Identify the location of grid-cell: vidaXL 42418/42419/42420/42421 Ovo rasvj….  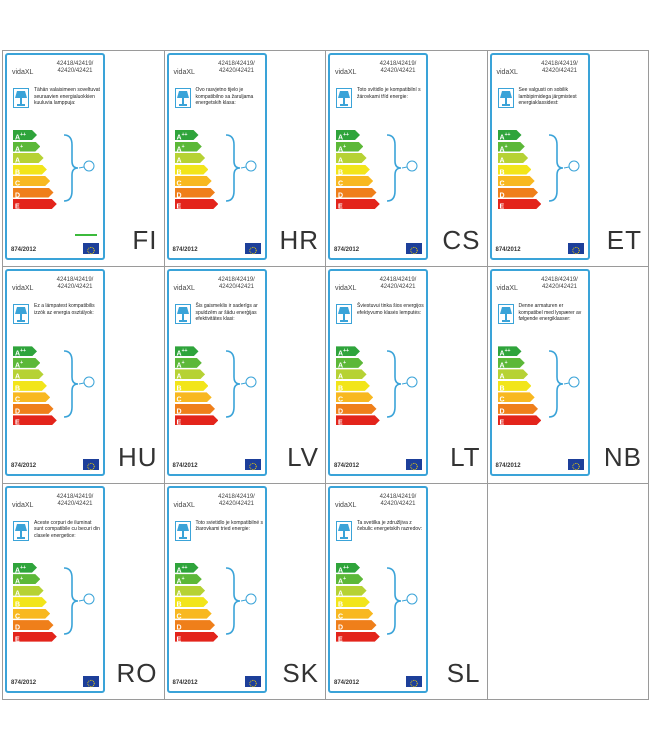
(245, 159).